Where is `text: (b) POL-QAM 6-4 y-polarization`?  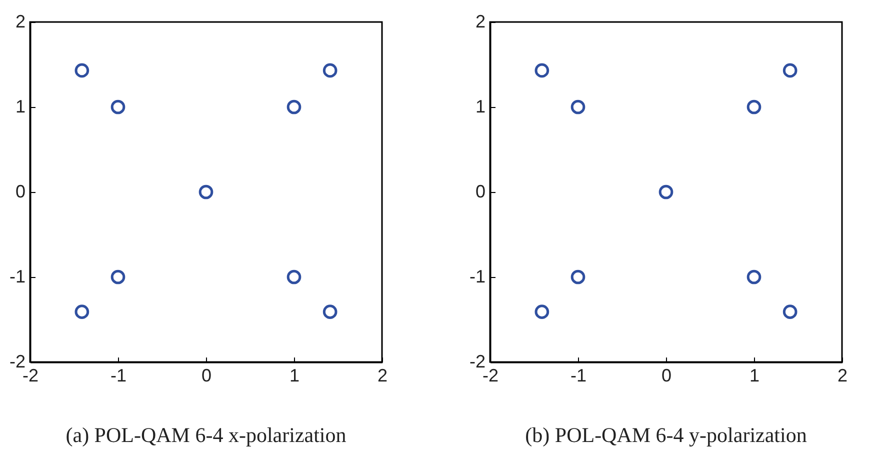
text: (b) POL-QAM 6-4 y-polarization is located at coordinates (666, 435).